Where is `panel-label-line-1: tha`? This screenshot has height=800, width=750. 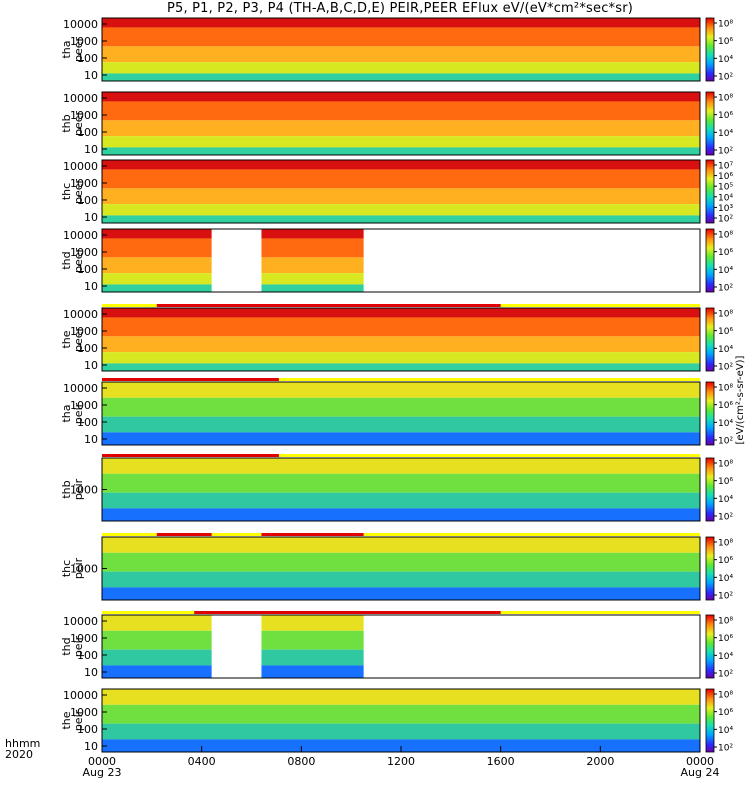 panel-label-line-1: tha is located at coordinates (66, 49).